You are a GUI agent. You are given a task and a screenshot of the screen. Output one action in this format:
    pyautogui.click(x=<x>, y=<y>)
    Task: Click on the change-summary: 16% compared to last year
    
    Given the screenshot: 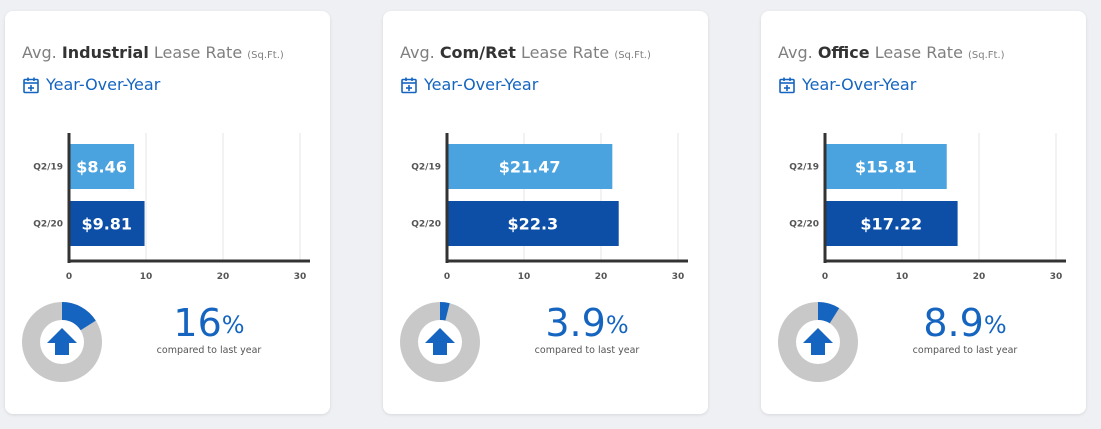 What is the action you would take?
    pyautogui.click(x=209, y=328)
    